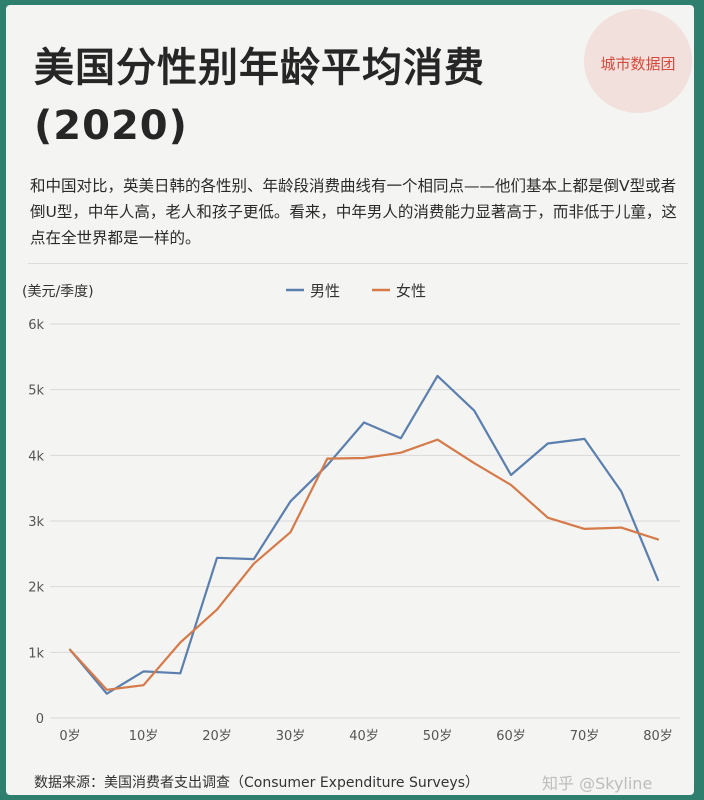 This screenshot has width=704, height=800. Describe the element at coordinates (325, 291) in the screenshot. I see `legend-label-male: 男性` at that location.